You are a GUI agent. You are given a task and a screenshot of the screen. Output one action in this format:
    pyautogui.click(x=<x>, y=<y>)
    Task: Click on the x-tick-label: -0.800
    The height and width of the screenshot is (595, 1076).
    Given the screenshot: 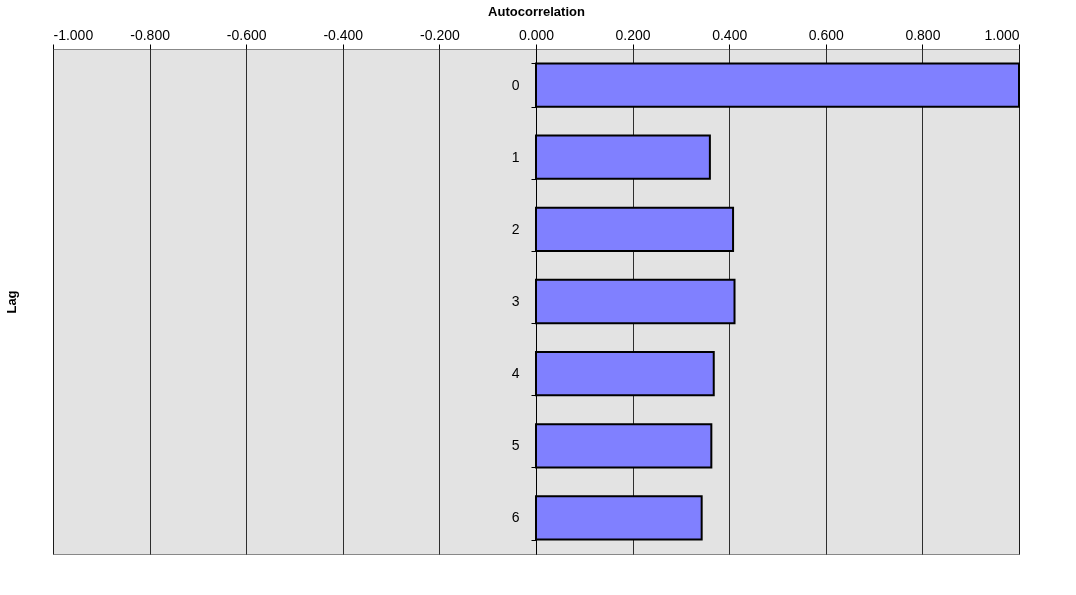 What is the action you would take?
    pyautogui.click(x=150, y=34)
    